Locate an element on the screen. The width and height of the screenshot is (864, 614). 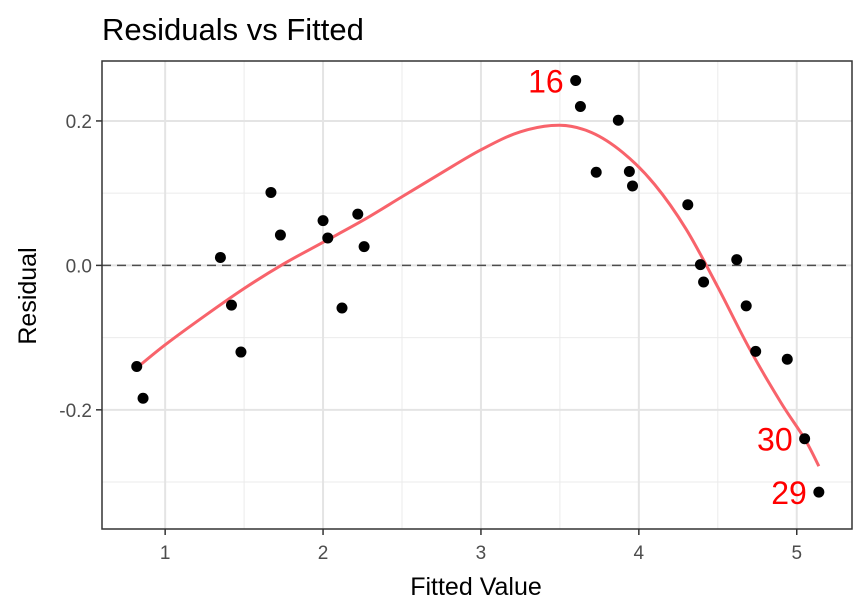
x-tick-label: 1 is located at coordinates (165, 553).